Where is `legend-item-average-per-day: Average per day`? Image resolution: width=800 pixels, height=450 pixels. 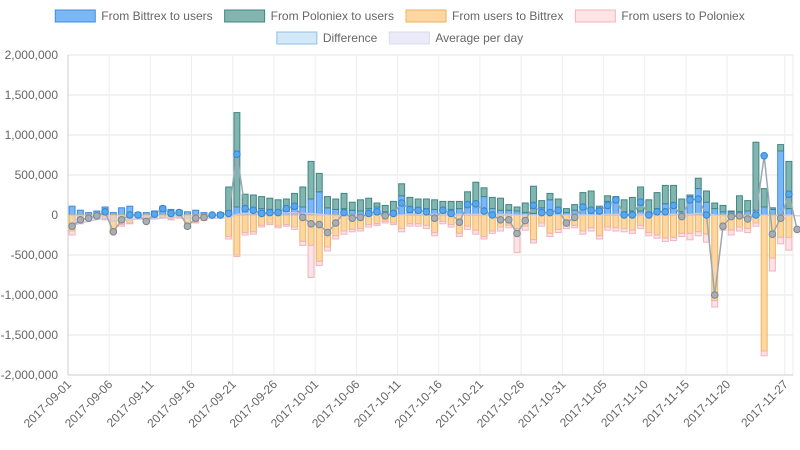 legend-item-average-per-day: Average per day is located at coordinates (455, 38).